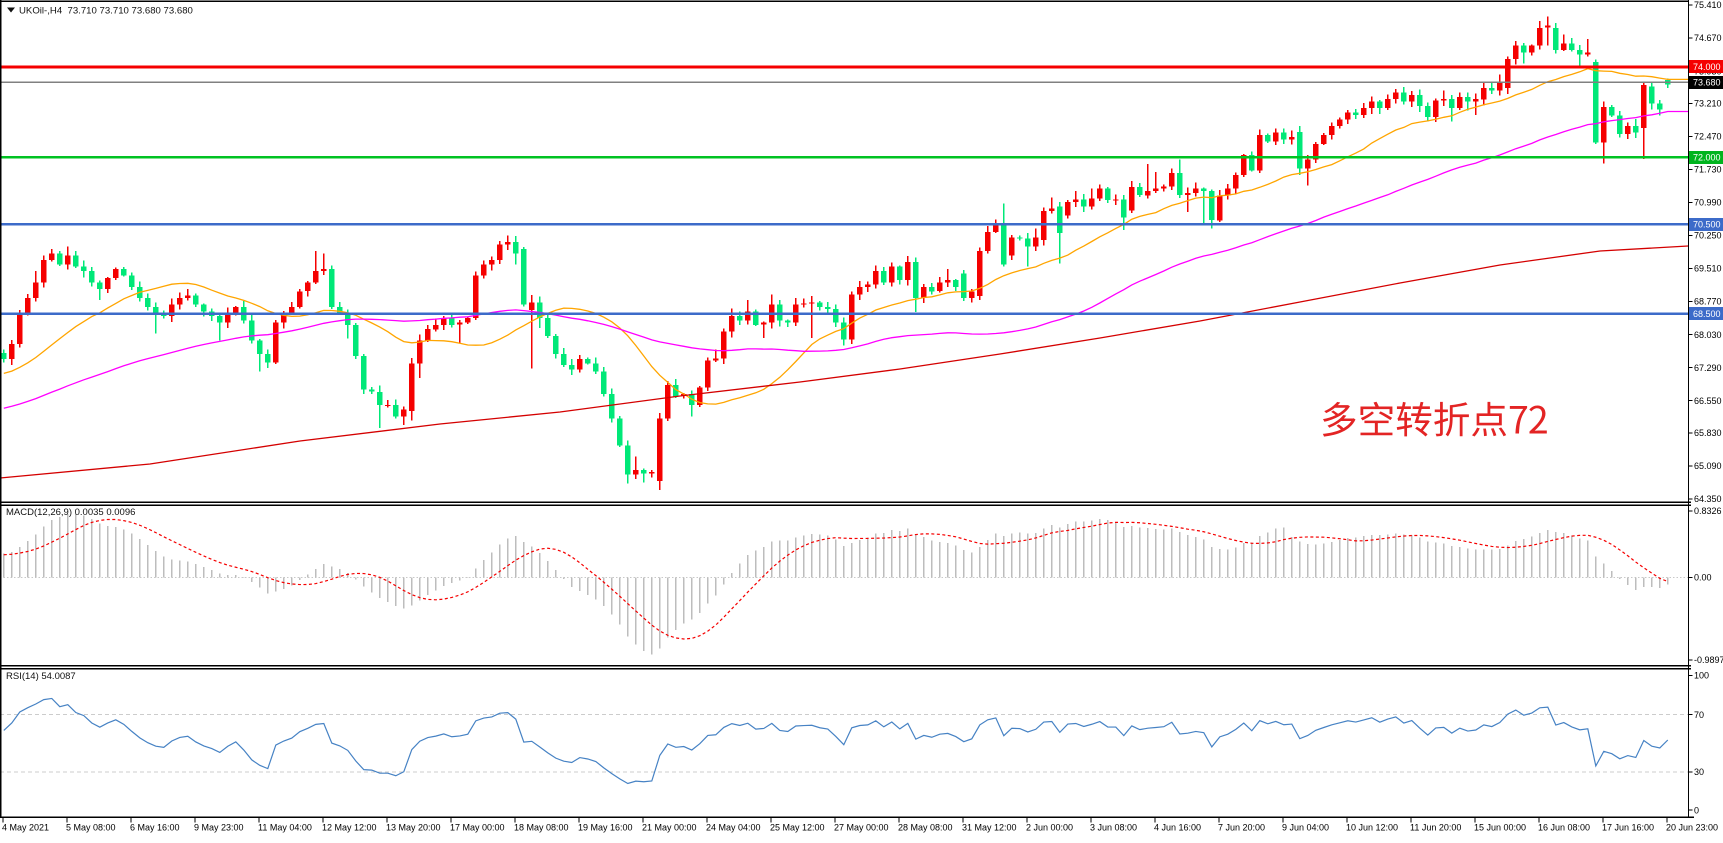 This screenshot has width=1723, height=843. I want to click on svg-text: 20 Jun 23:00, so click(1692, 828).